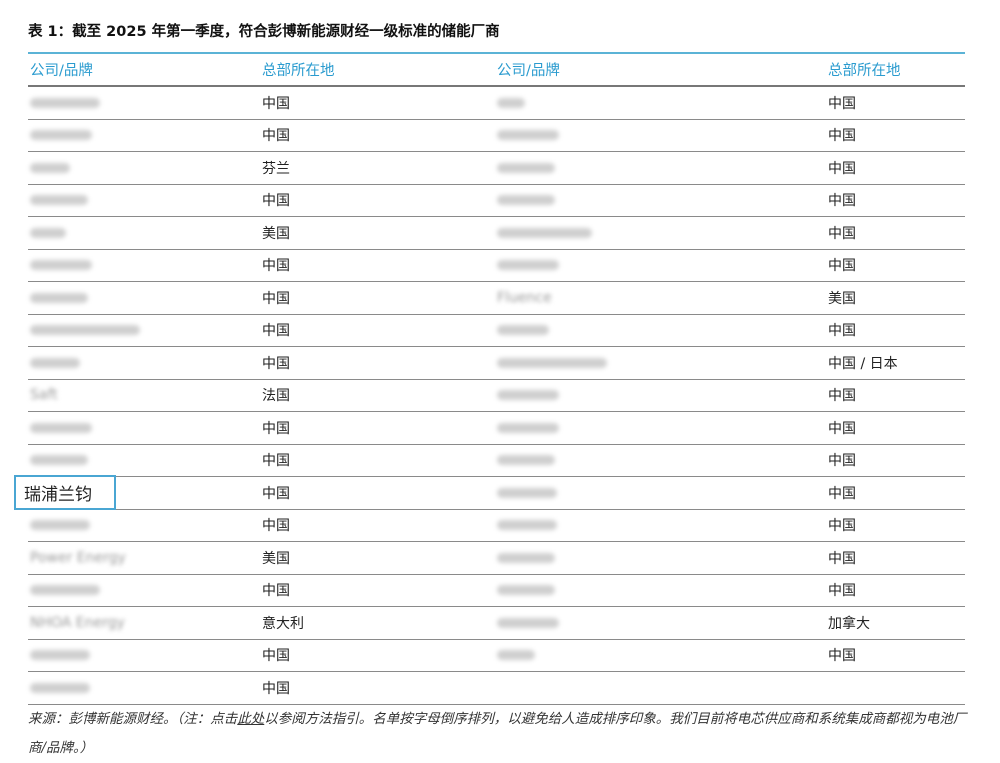 This screenshot has height=763, width=1000. I want to click on table-row: 中国, so click(496, 688).